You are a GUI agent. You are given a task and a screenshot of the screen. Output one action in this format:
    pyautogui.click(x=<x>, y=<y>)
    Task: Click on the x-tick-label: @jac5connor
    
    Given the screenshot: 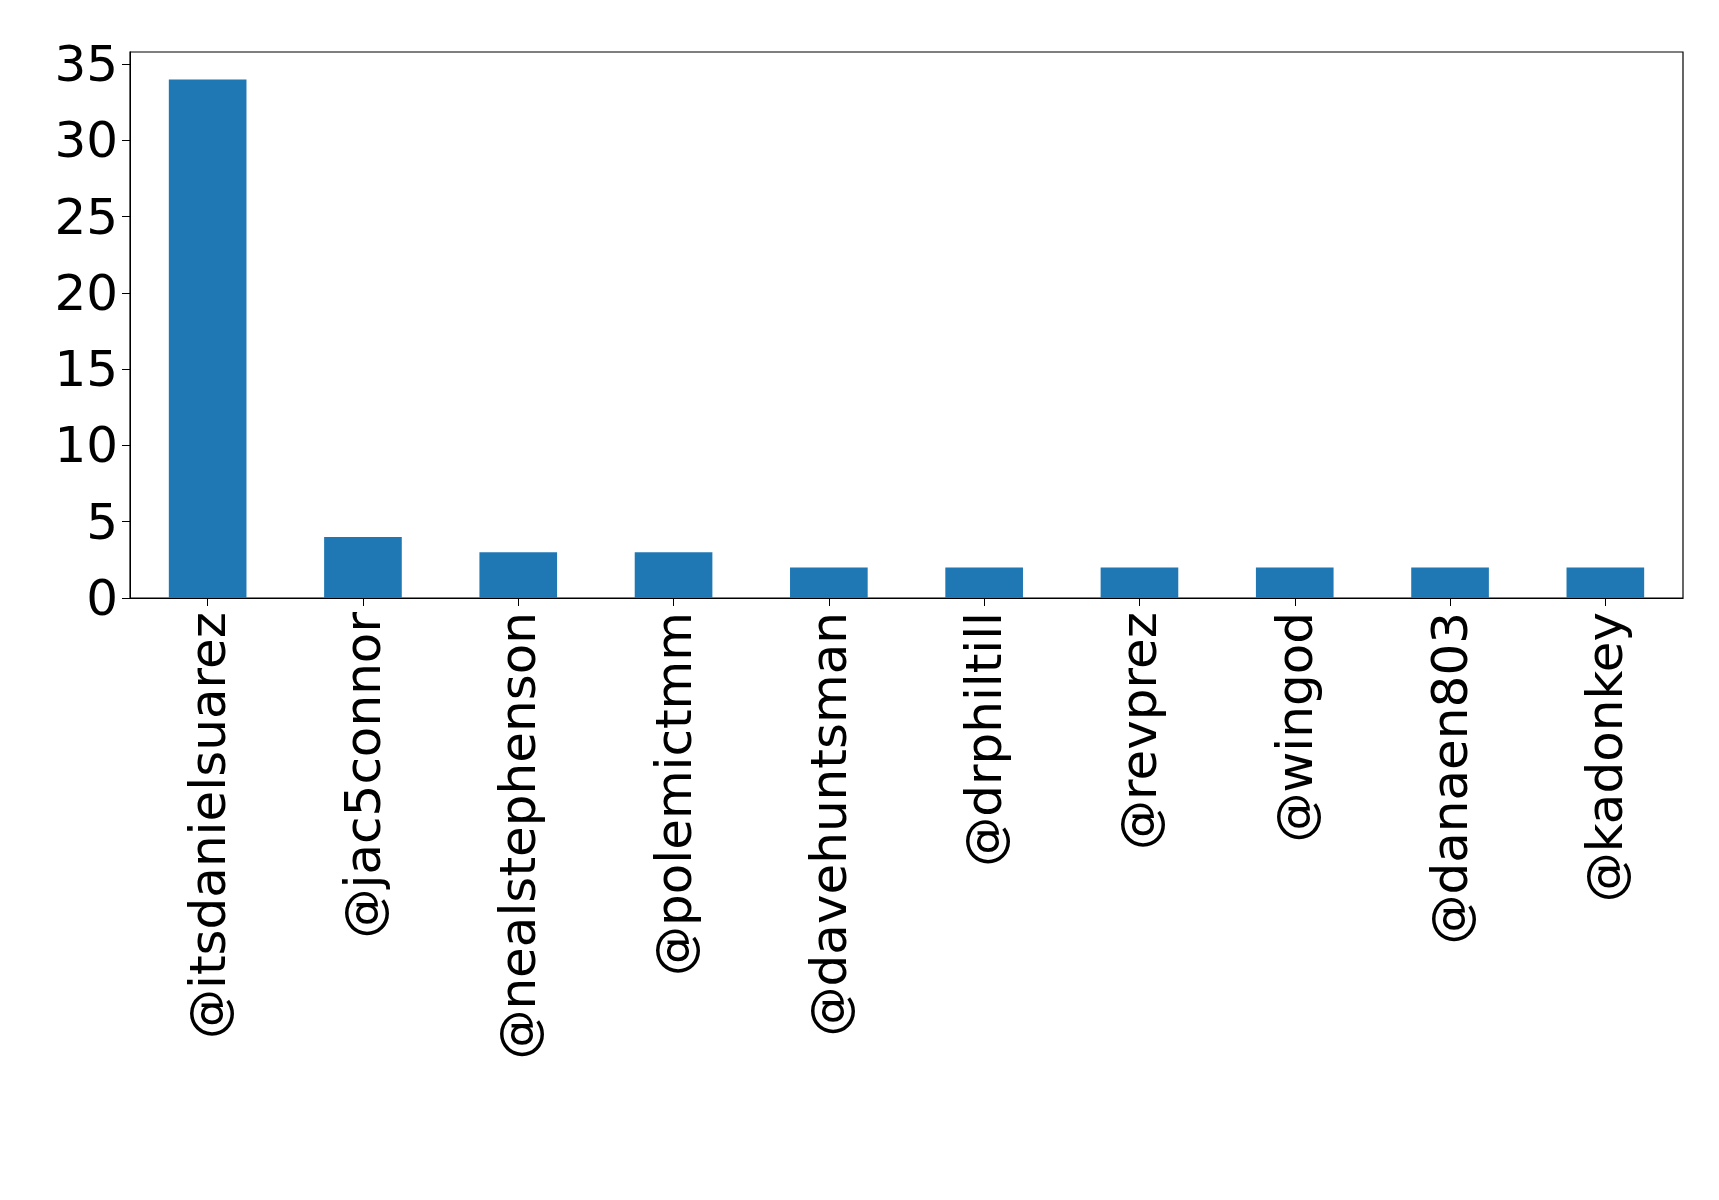 What is the action you would take?
    pyautogui.click(x=362, y=775)
    